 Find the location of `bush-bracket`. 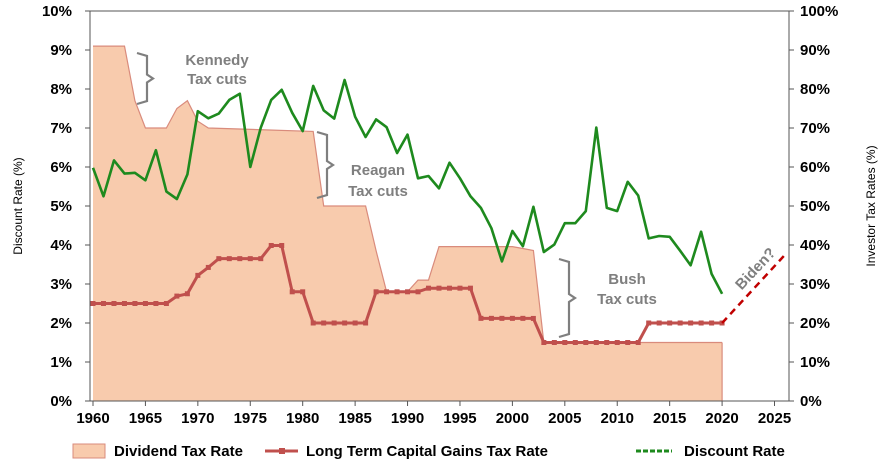

bush-bracket is located at coordinates (567, 298).